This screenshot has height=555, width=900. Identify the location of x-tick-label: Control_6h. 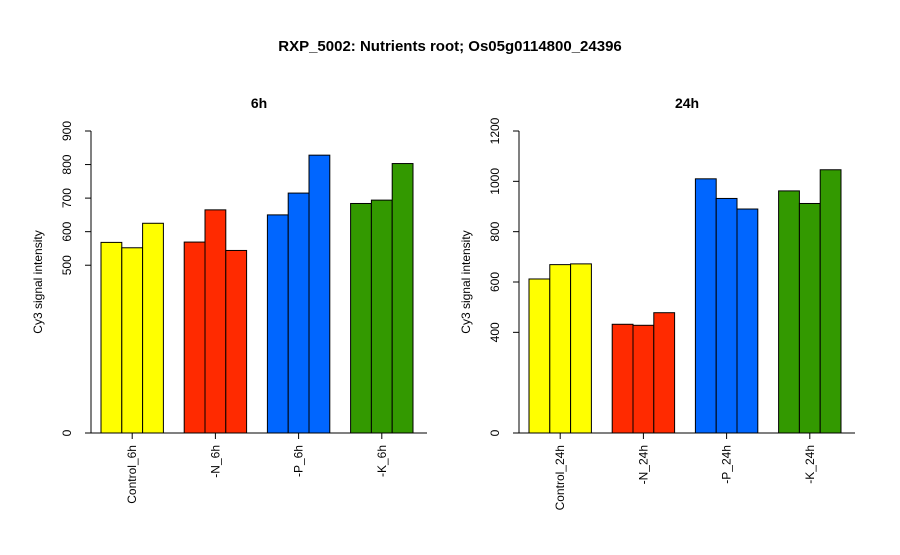
(132, 474).